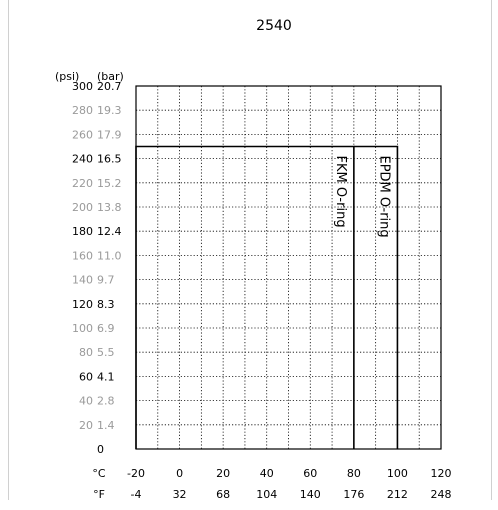 This screenshot has height=510, width=498. Describe the element at coordinates (109, 86) in the screenshot. I see `y-tick-label-bar: 20.7` at that location.